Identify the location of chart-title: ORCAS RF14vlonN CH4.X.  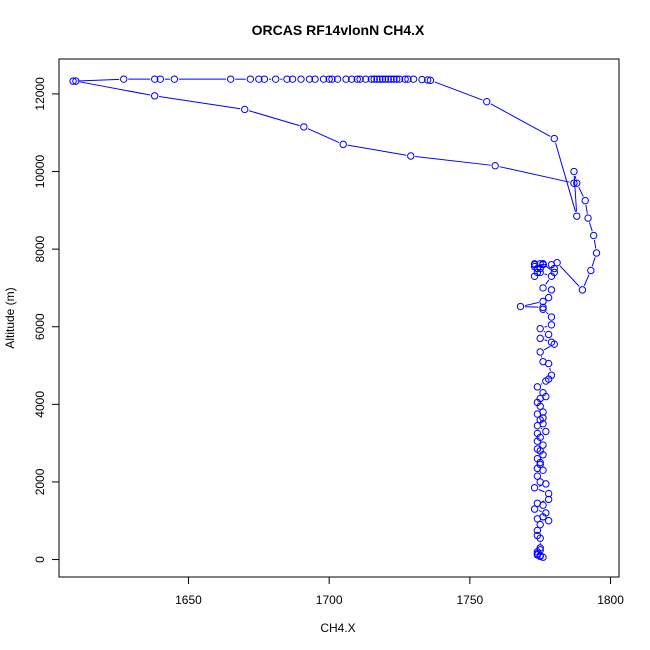
(338, 30).